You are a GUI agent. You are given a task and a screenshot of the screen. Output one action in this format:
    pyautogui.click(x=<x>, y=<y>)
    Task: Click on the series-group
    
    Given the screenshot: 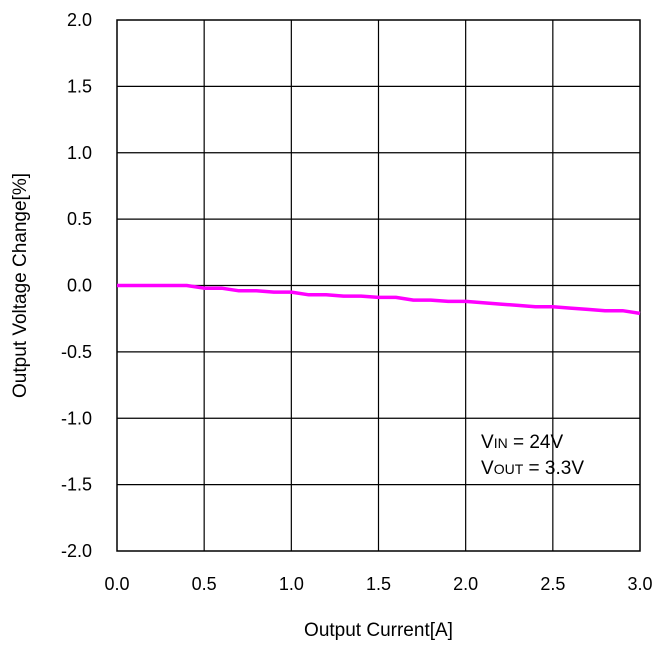 What is the action you would take?
    pyautogui.click(x=379, y=299)
    